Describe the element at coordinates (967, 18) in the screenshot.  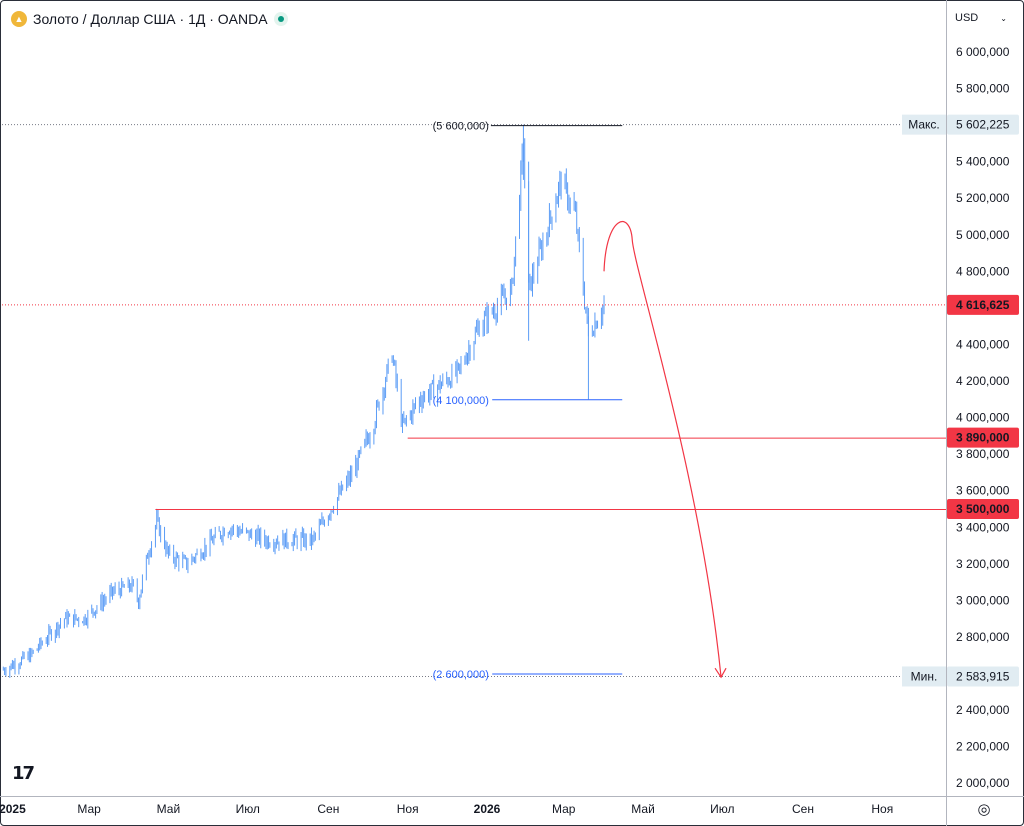
I see `currency-label: USD` at that location.